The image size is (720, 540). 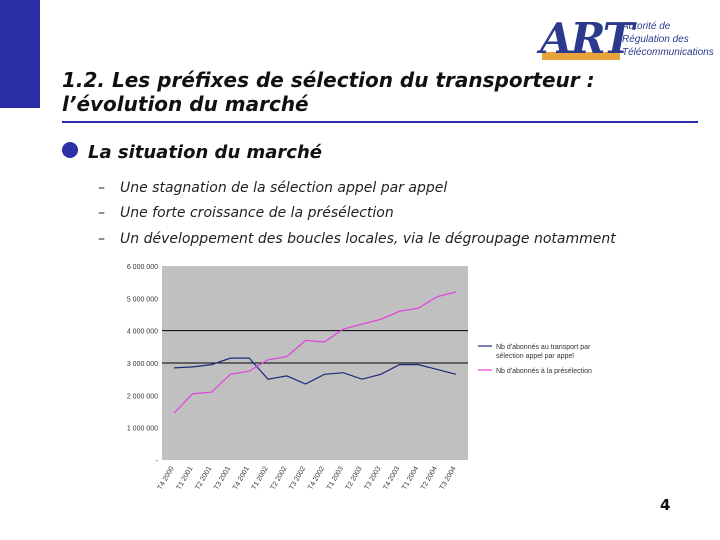 I want to click on title-rule, so click(x=380, y=122).